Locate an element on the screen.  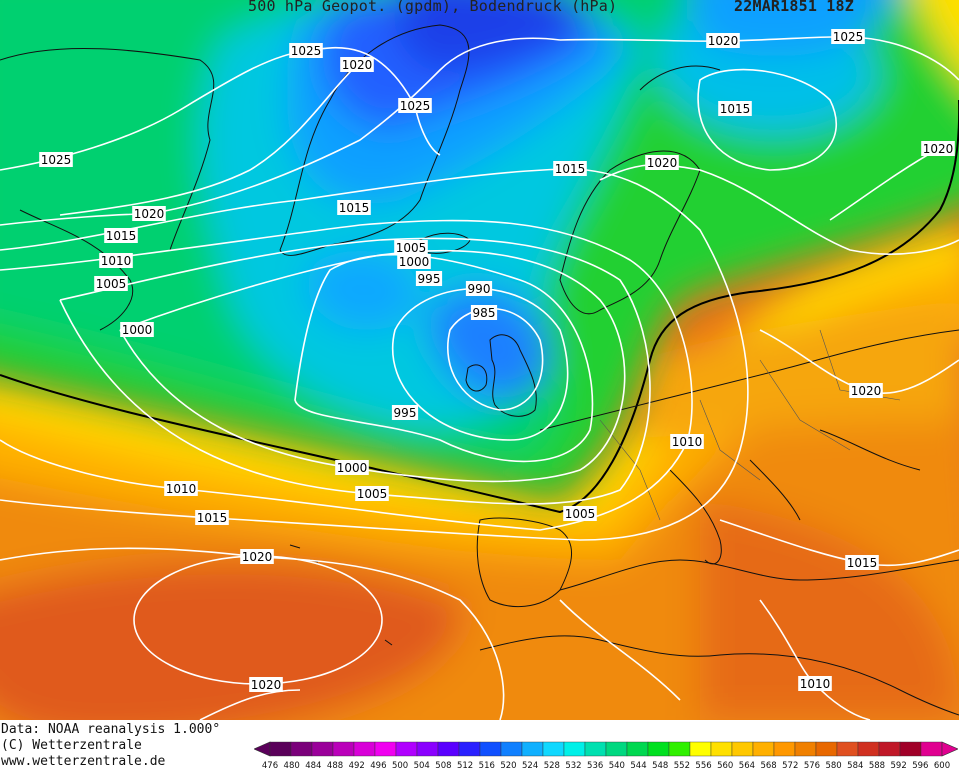
legend-tick-label: 572 is located at coordinates (790, 765).